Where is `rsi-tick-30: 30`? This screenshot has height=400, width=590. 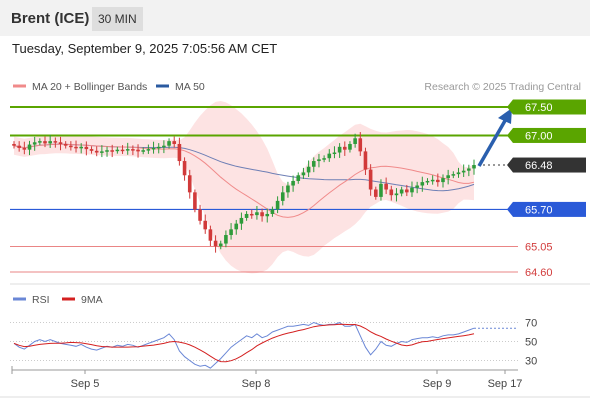 rsi-tick-30: 30 is located at coordinates (531, 362).